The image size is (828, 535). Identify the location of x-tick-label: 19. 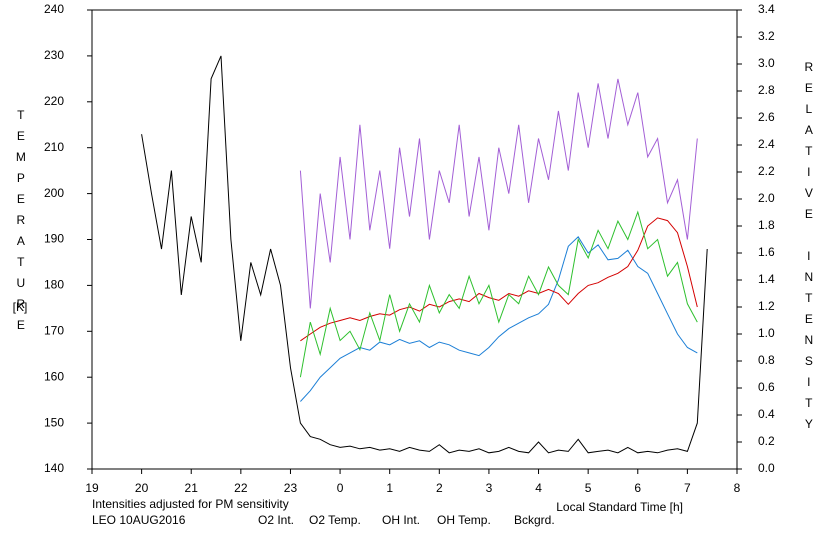
(92, 488).